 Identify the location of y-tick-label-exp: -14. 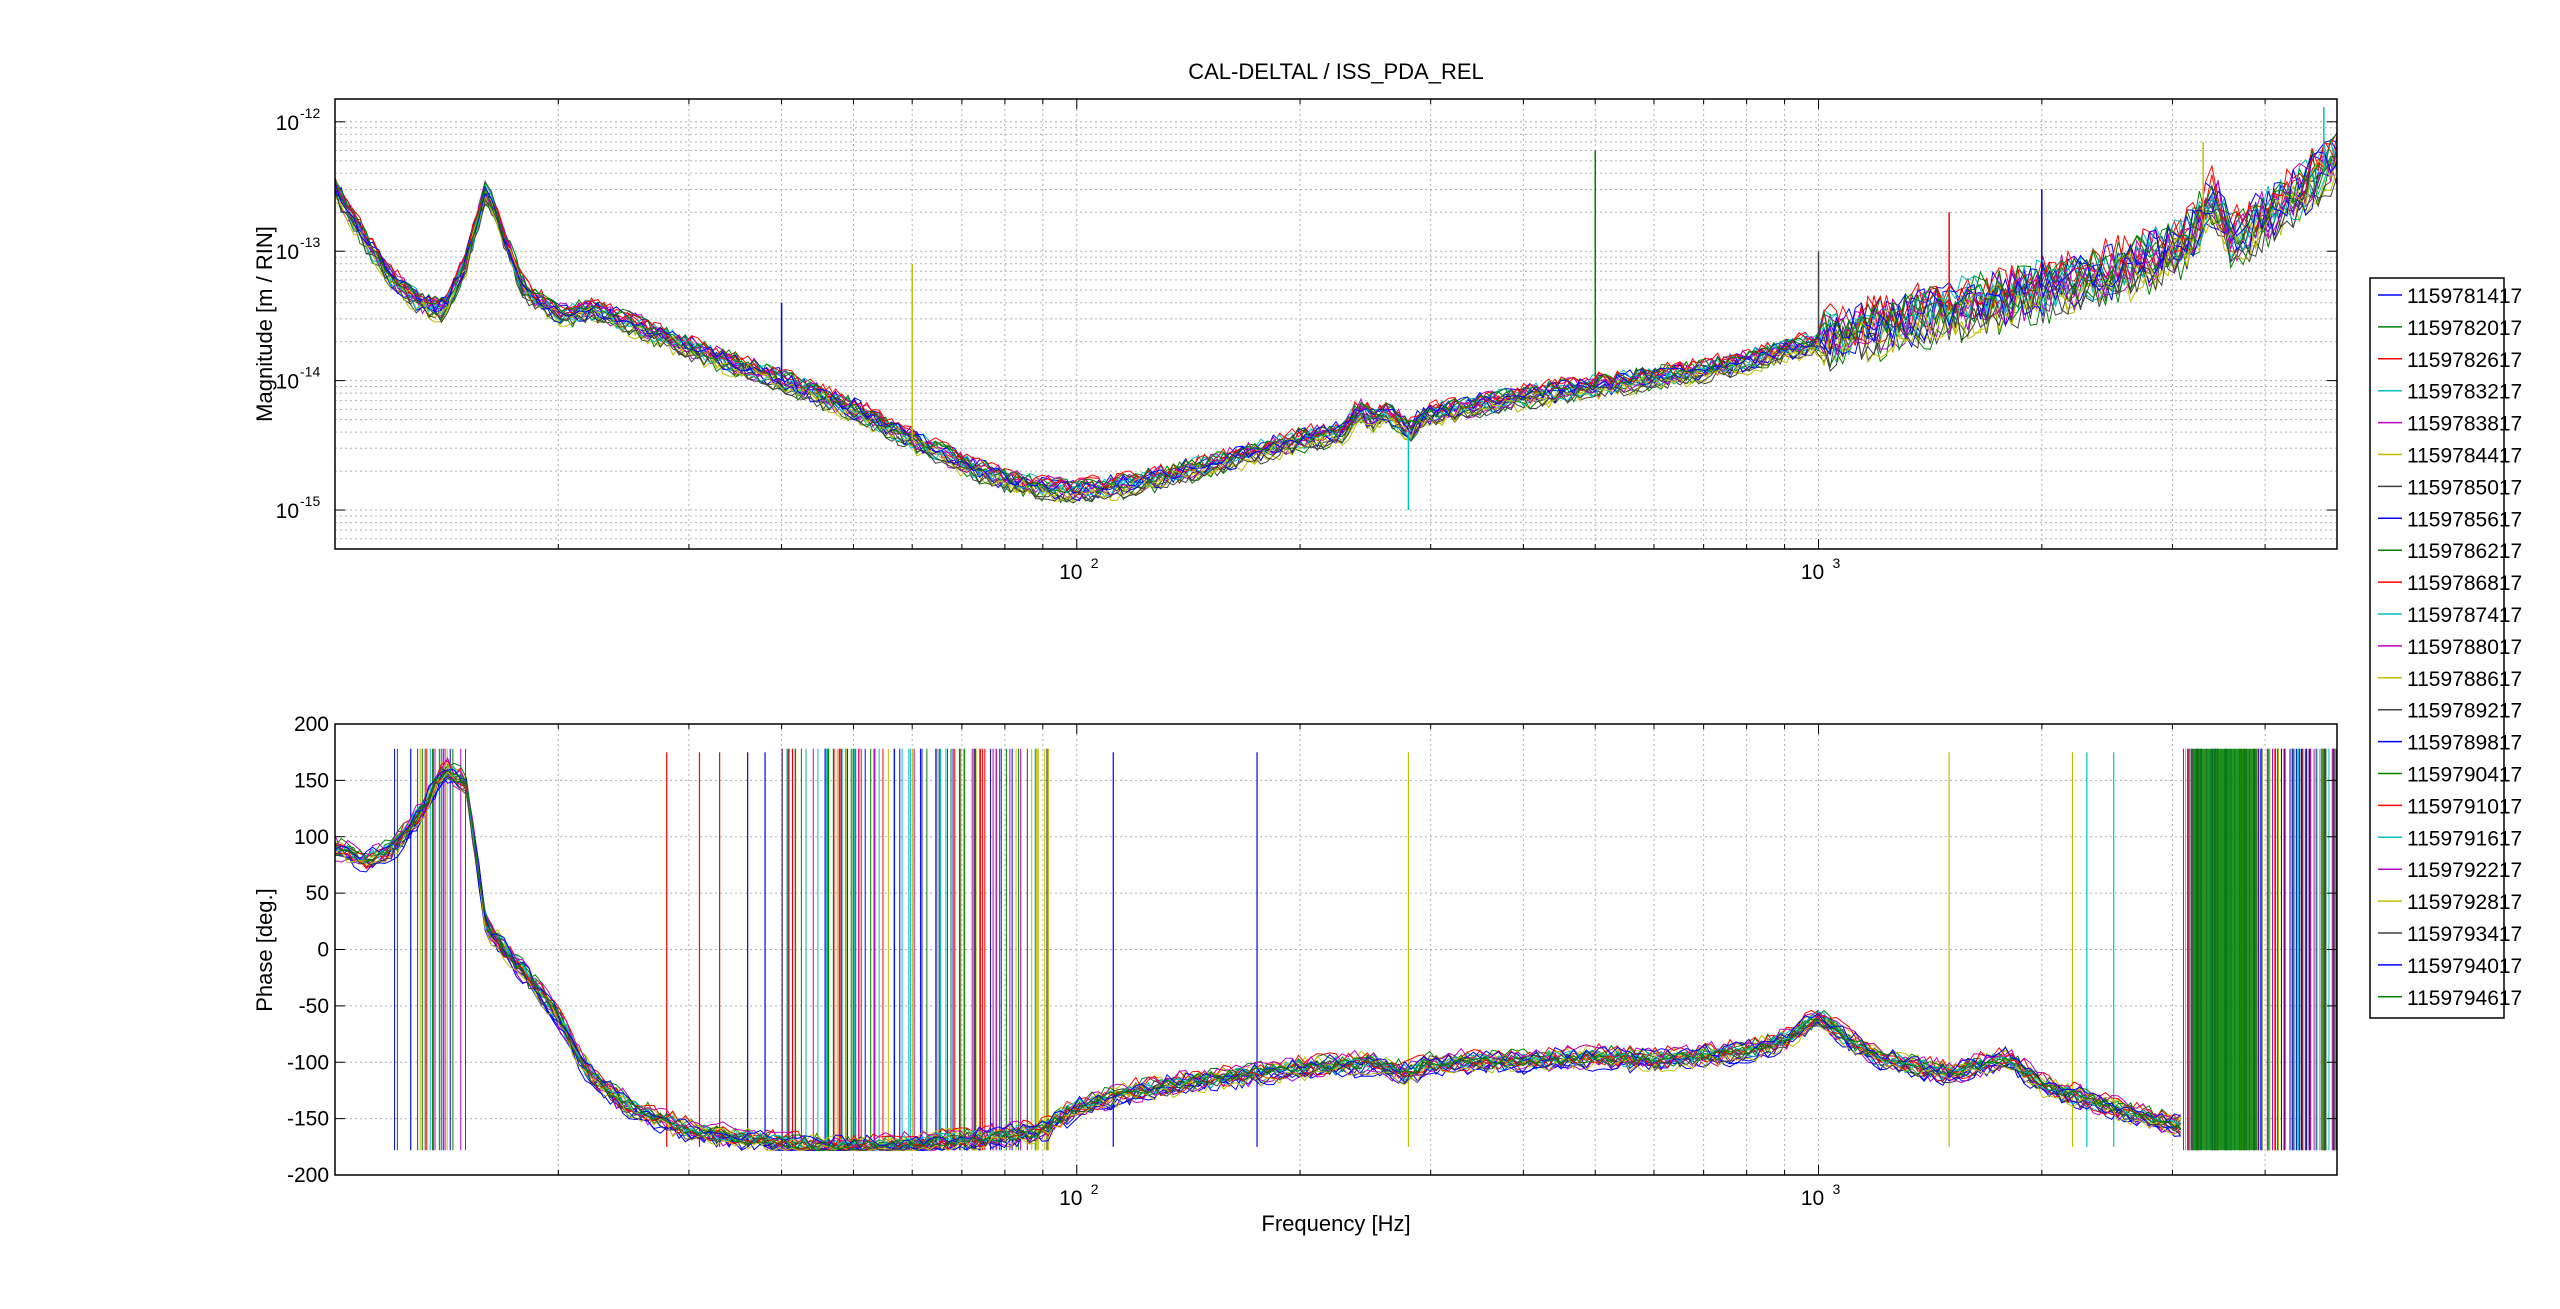
(310, 372).